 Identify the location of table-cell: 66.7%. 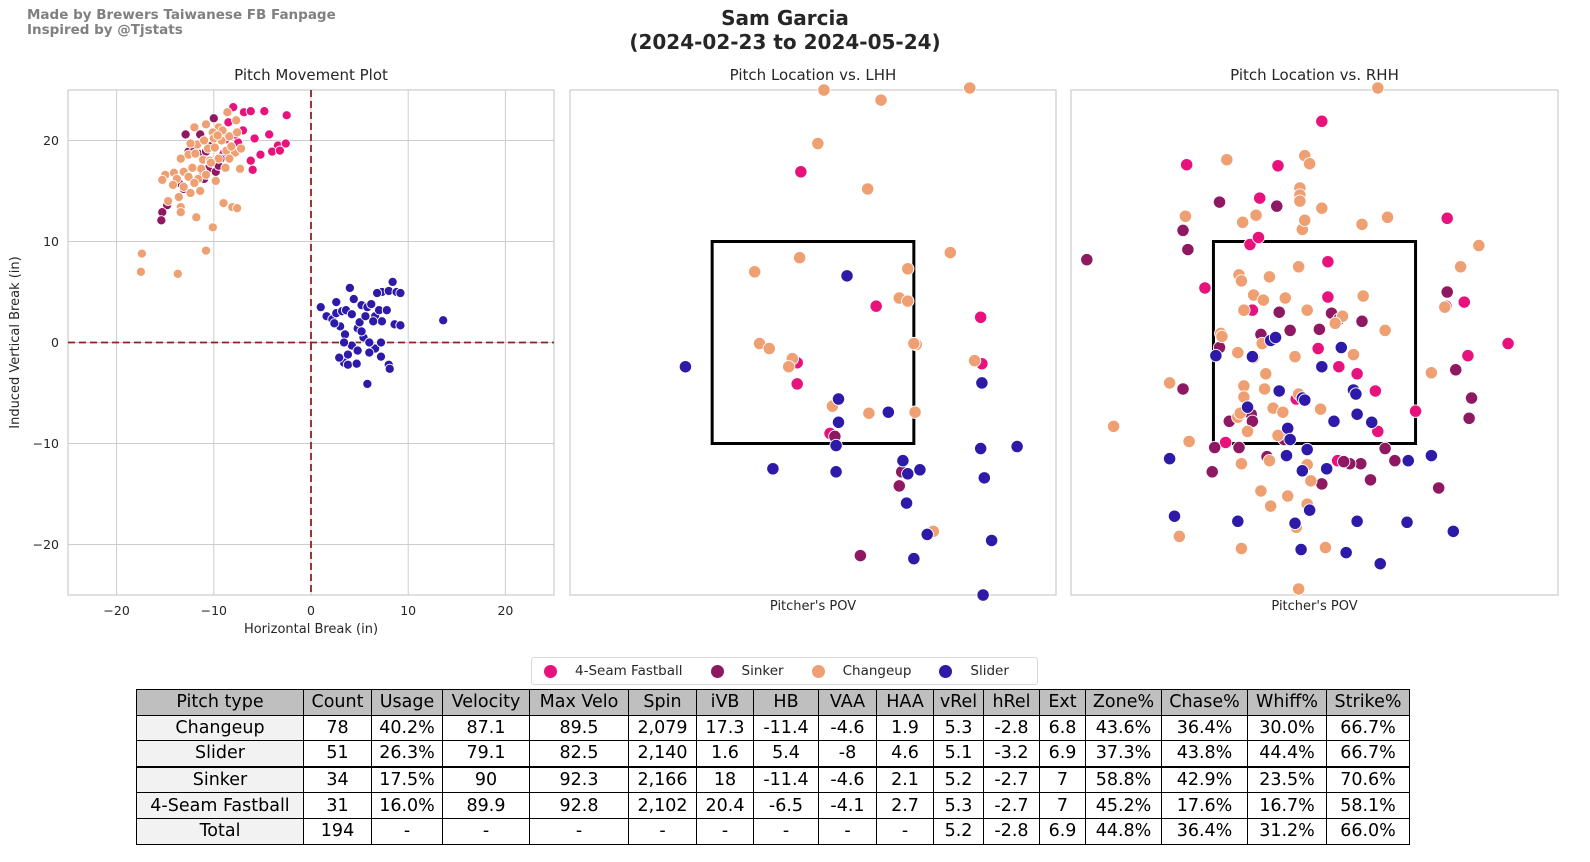
(1368, 754).